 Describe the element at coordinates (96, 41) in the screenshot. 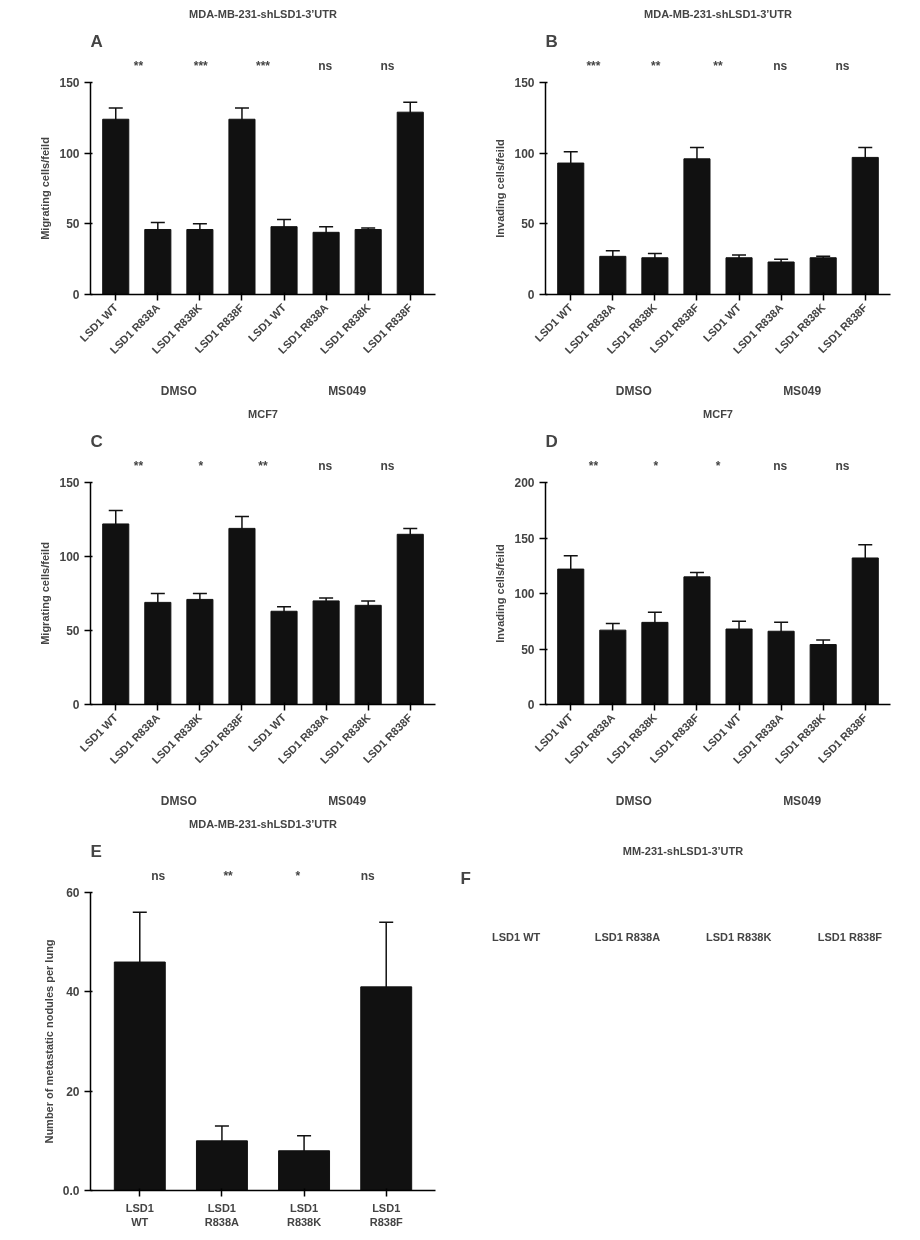

I see `text: A` at that location.